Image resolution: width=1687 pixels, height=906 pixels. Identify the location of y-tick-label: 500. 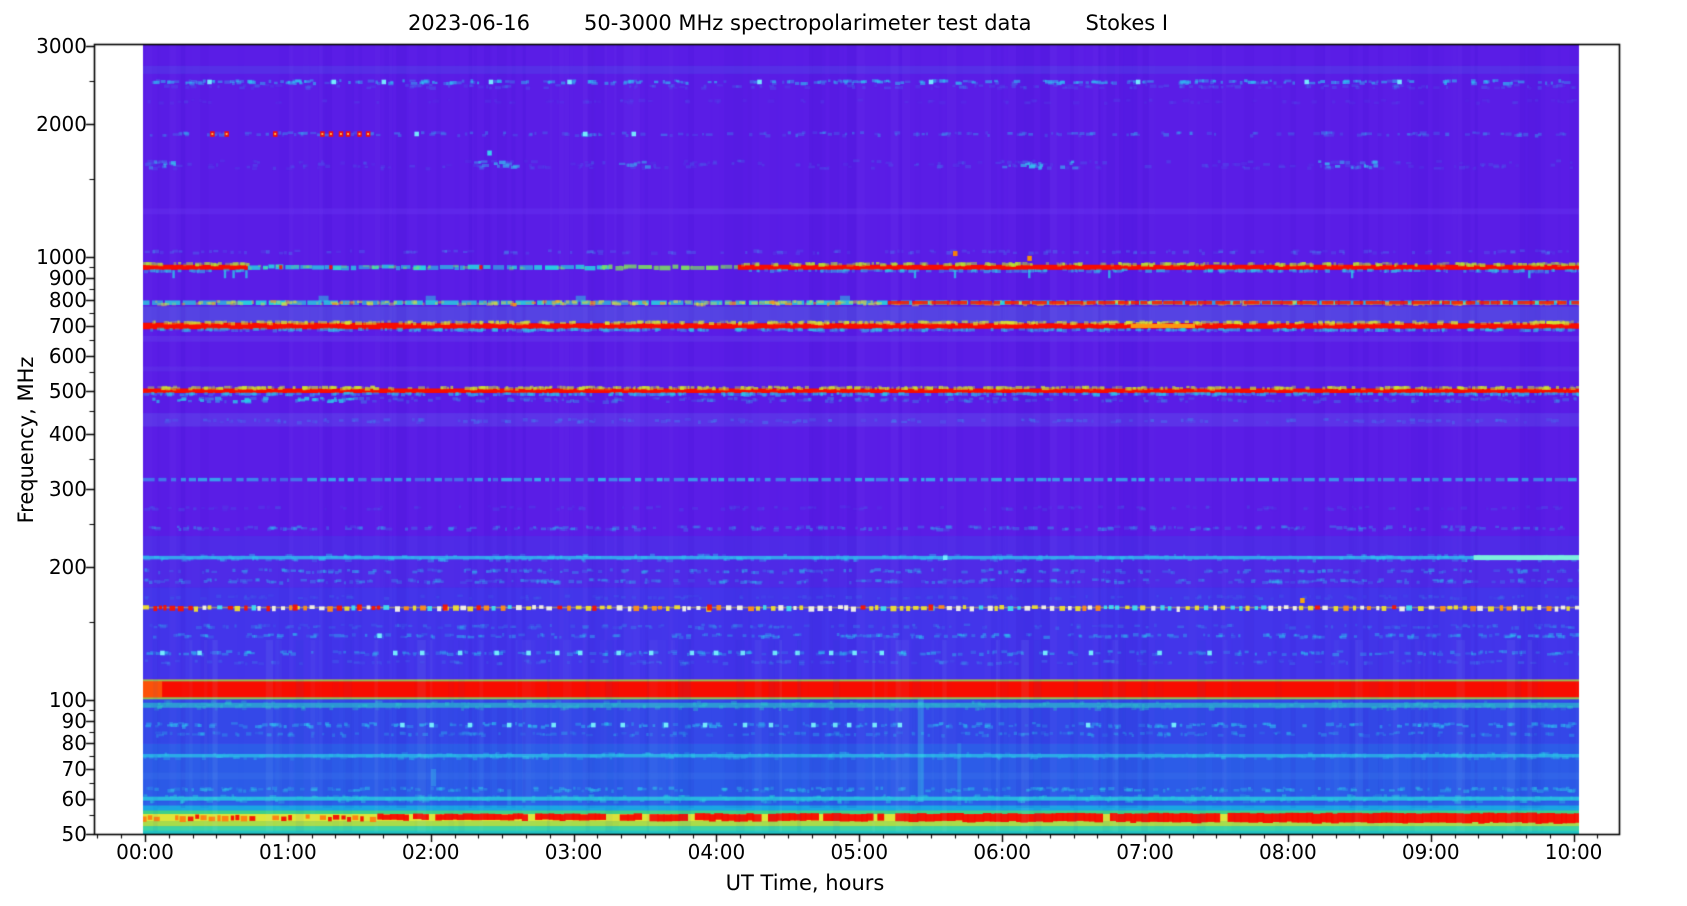
(67, 390).